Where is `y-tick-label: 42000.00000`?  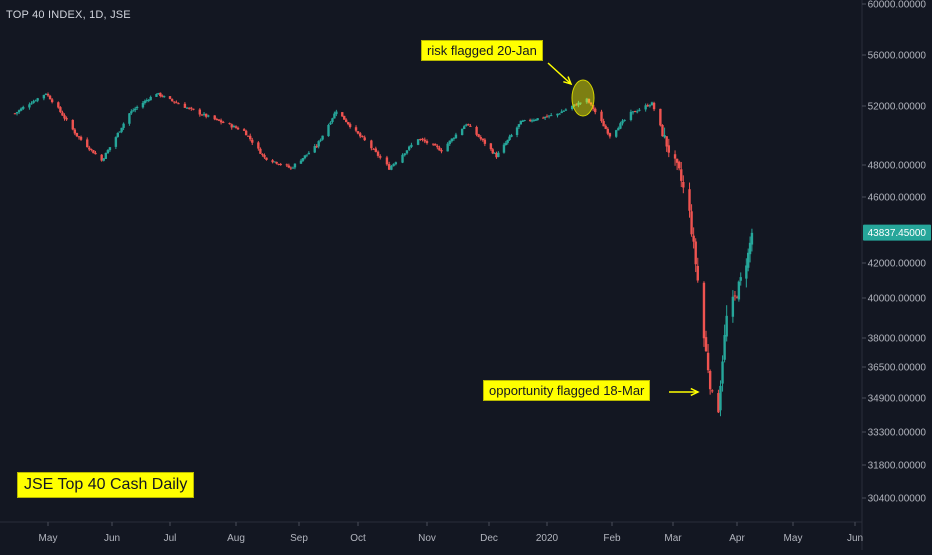
y-tick-label: 42000.00000 is located at coordinates (897, 264).